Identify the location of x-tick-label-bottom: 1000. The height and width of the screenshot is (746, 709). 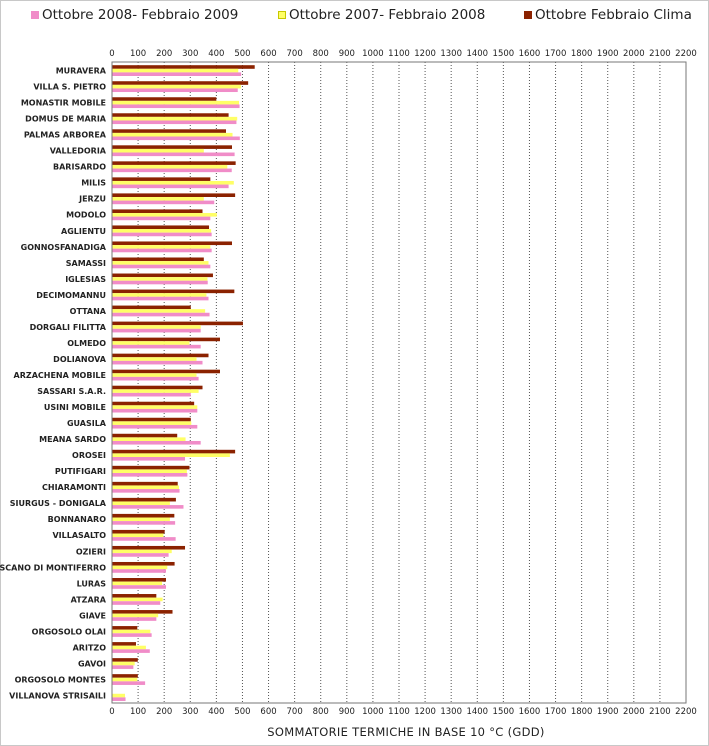
(373, 712).